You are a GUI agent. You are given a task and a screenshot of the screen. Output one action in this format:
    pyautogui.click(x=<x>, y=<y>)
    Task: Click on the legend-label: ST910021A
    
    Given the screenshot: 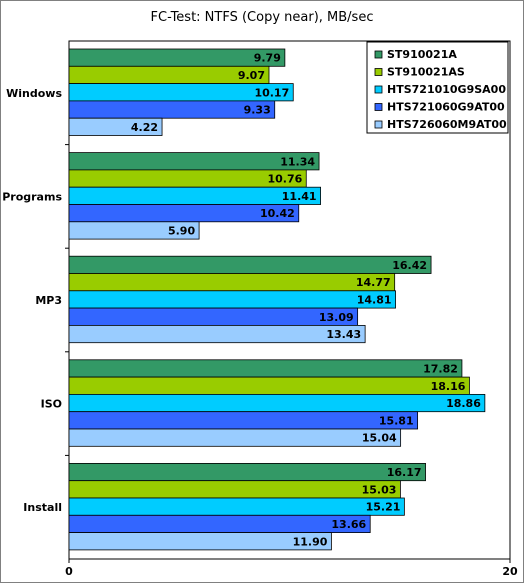 What is the action you would take?
    pyautogui.click(x=422, y=54)
    